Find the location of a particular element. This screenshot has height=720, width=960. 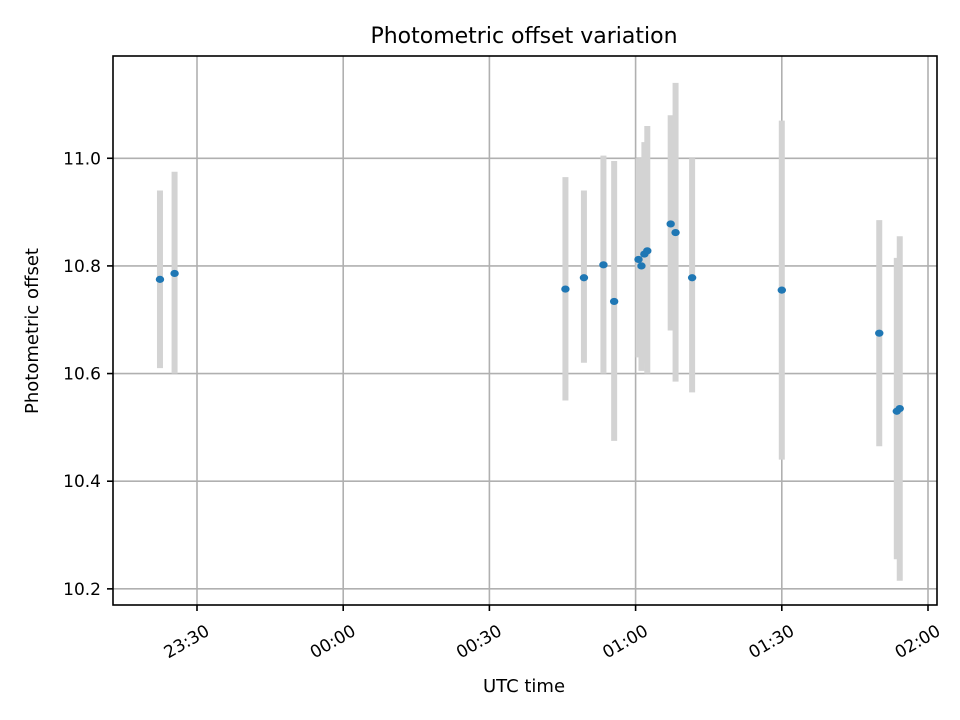

y-tick-label: 10.4 is located at coordinates (82, 482).